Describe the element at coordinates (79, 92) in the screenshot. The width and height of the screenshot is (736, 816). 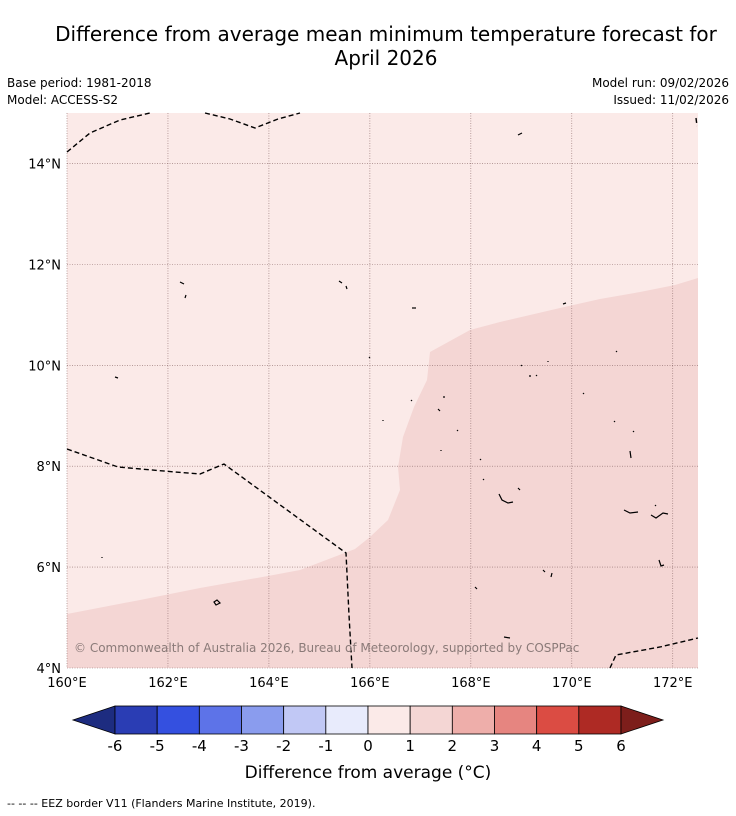
I see `model-info: Base period: 1981-2018 Model: ACCESS-S2` at that location.